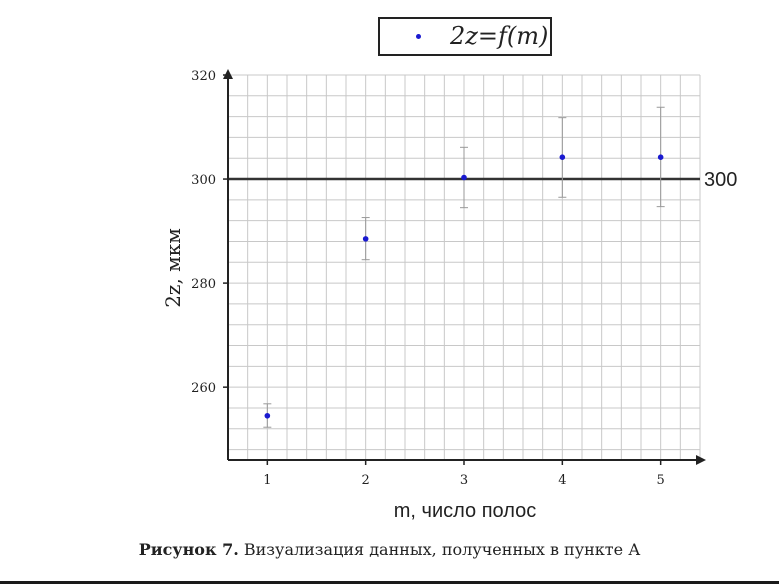  Describe the element at coordinates (203, 76) in the screenshot. I see `y-tick-label: 320` at that location.